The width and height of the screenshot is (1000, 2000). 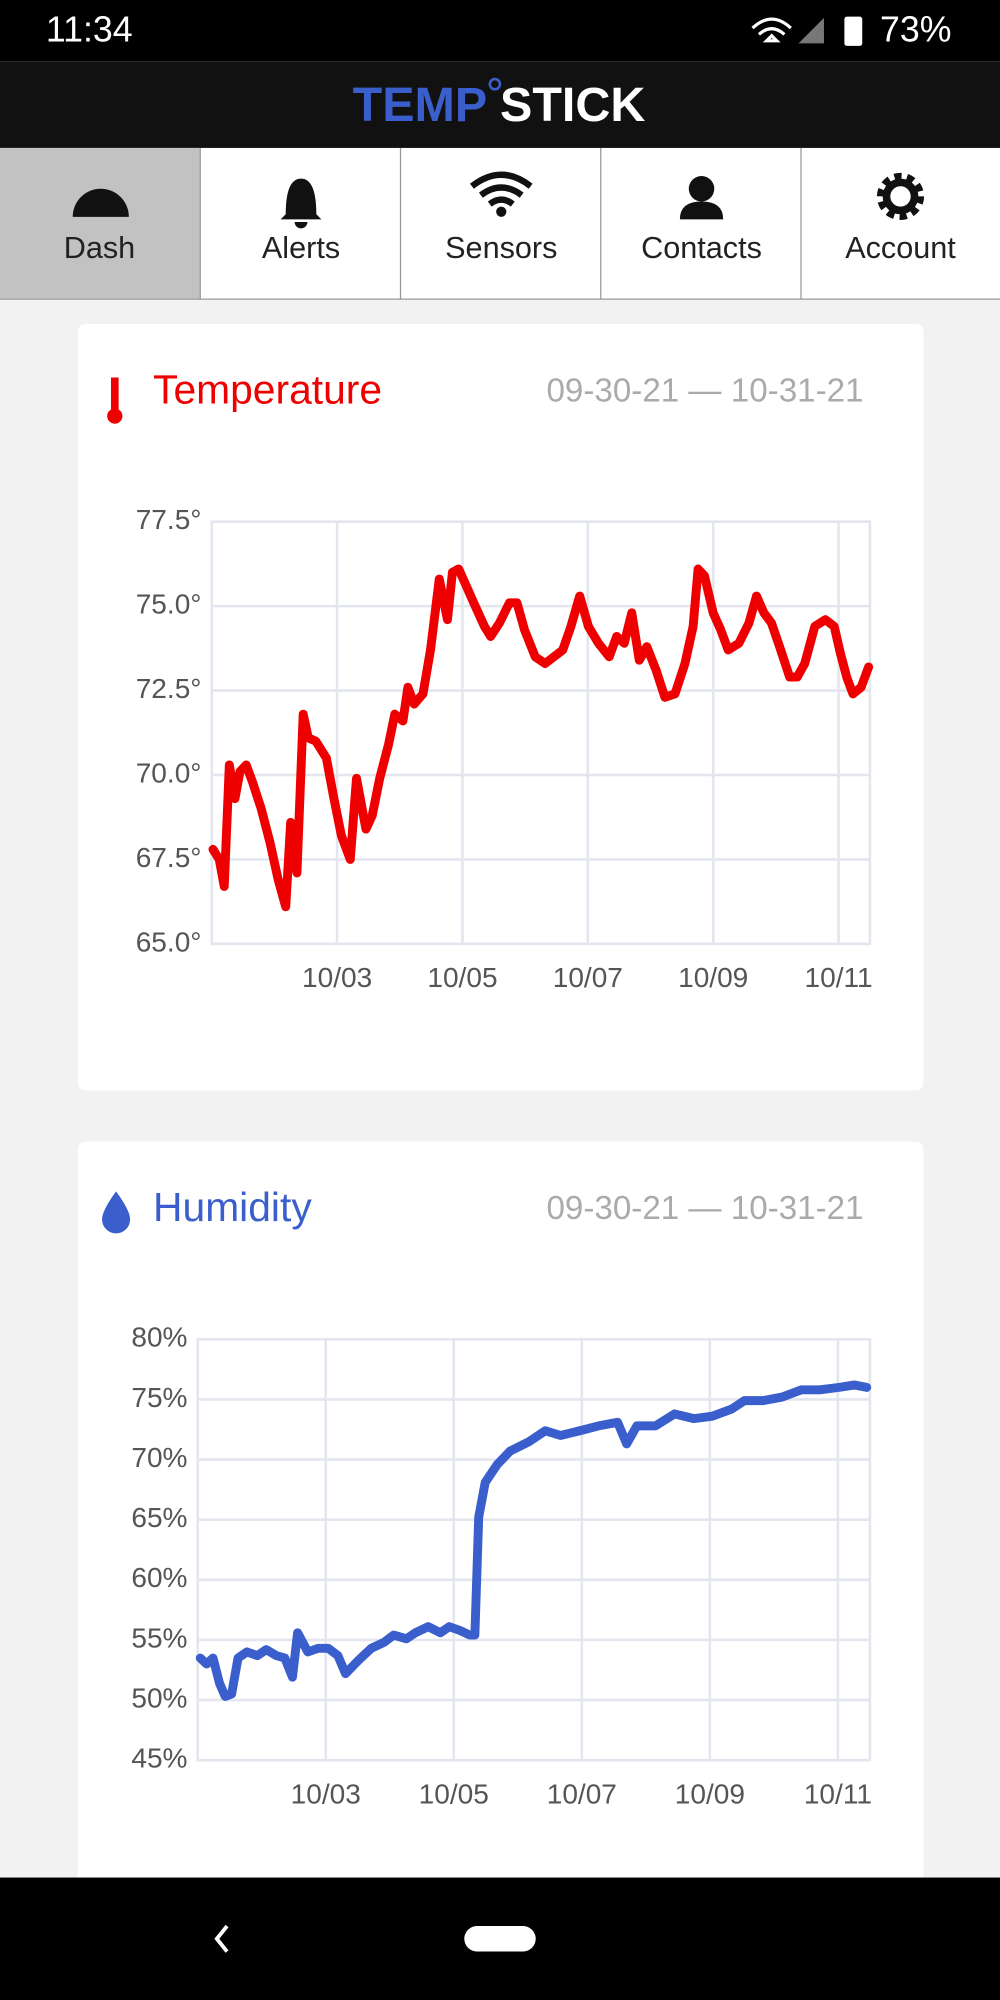 What do you see at coordinates (501, 248) in the screenshot?
I see `tab-label: Sensors` at bounding box center [501, 248].